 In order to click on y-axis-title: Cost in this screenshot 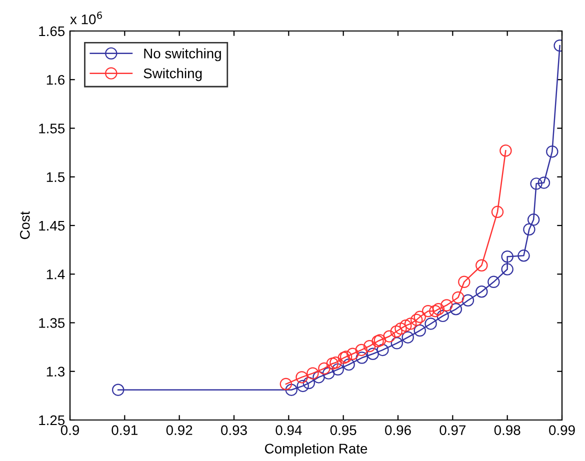, I will do `click(25, 225)`.